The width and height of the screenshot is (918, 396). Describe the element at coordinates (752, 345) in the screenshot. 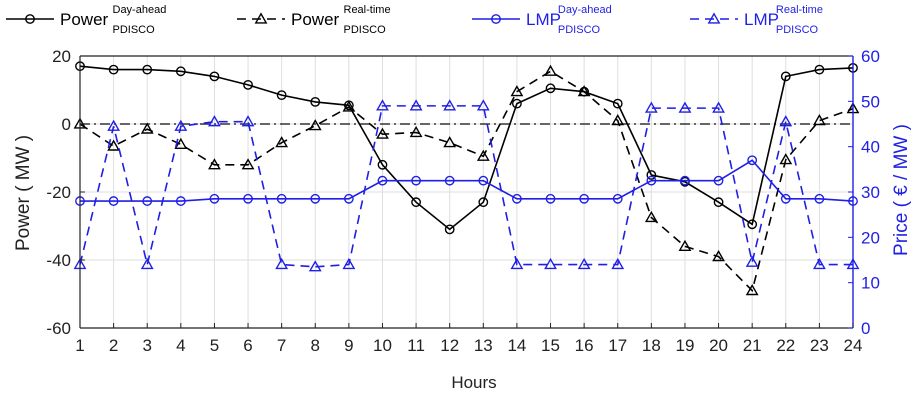

I see `x-tick-label: 21` at that location.